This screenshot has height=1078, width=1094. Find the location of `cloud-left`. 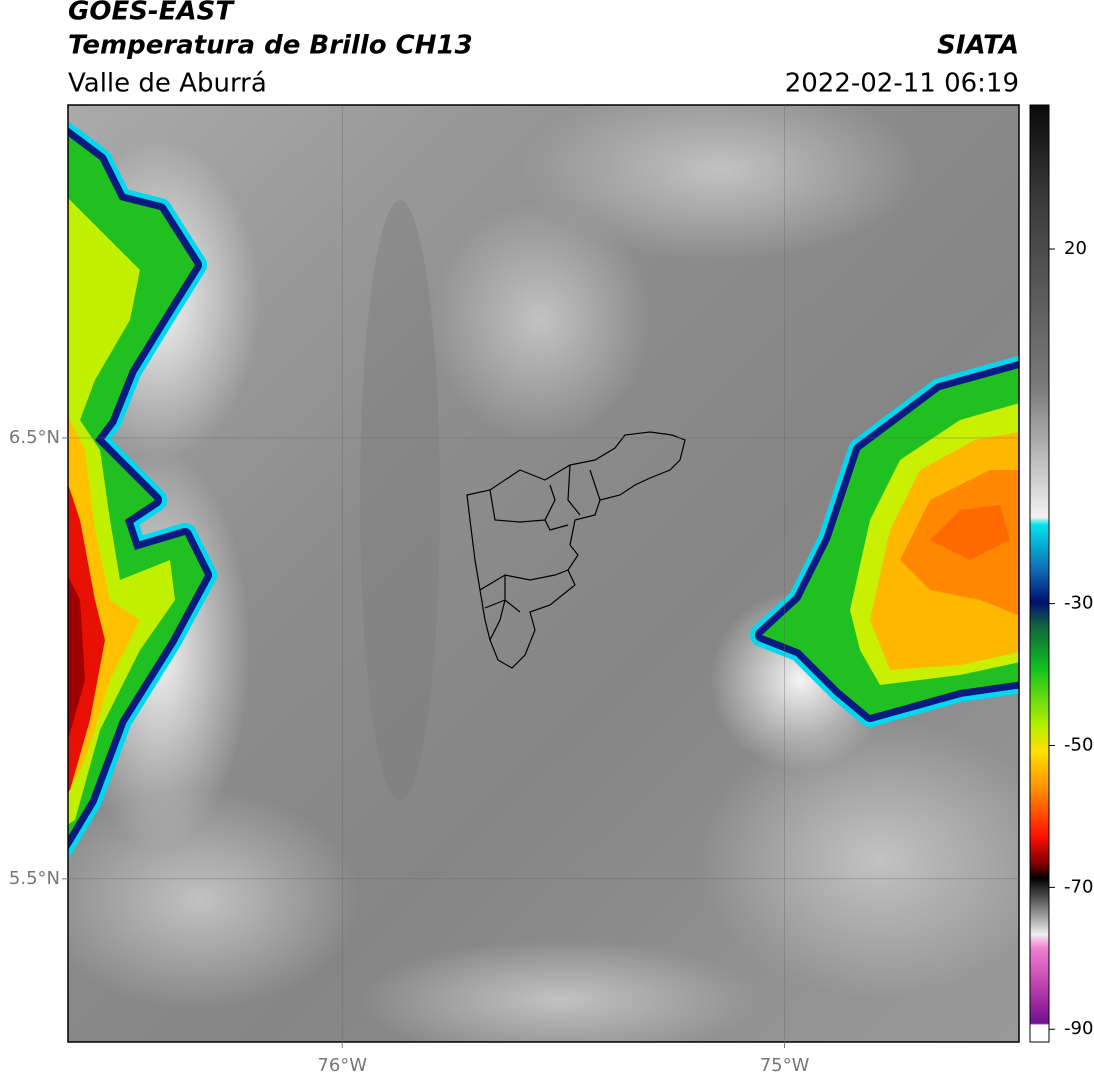

cloud-left is located at coordinates (142, 490).